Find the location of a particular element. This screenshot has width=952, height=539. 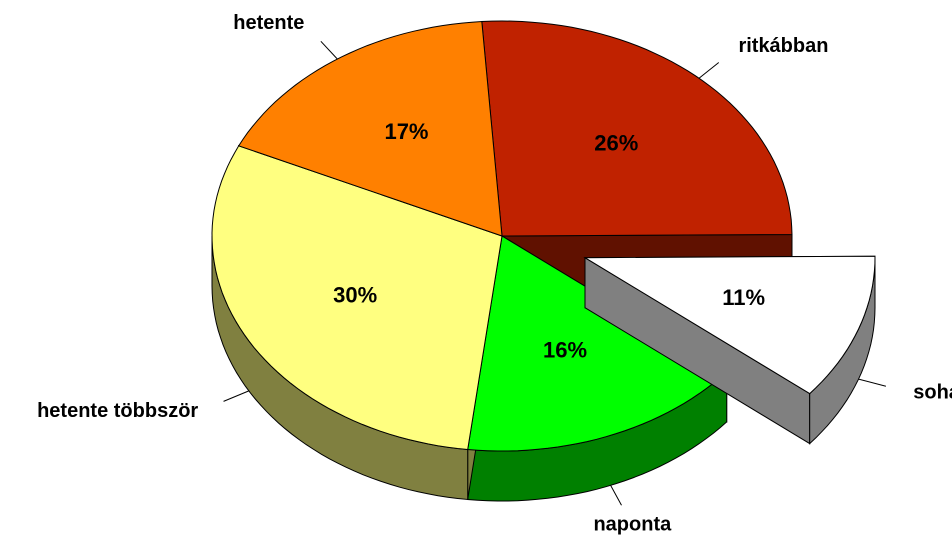

category-label: hetente is located at coordinates (268, 23).